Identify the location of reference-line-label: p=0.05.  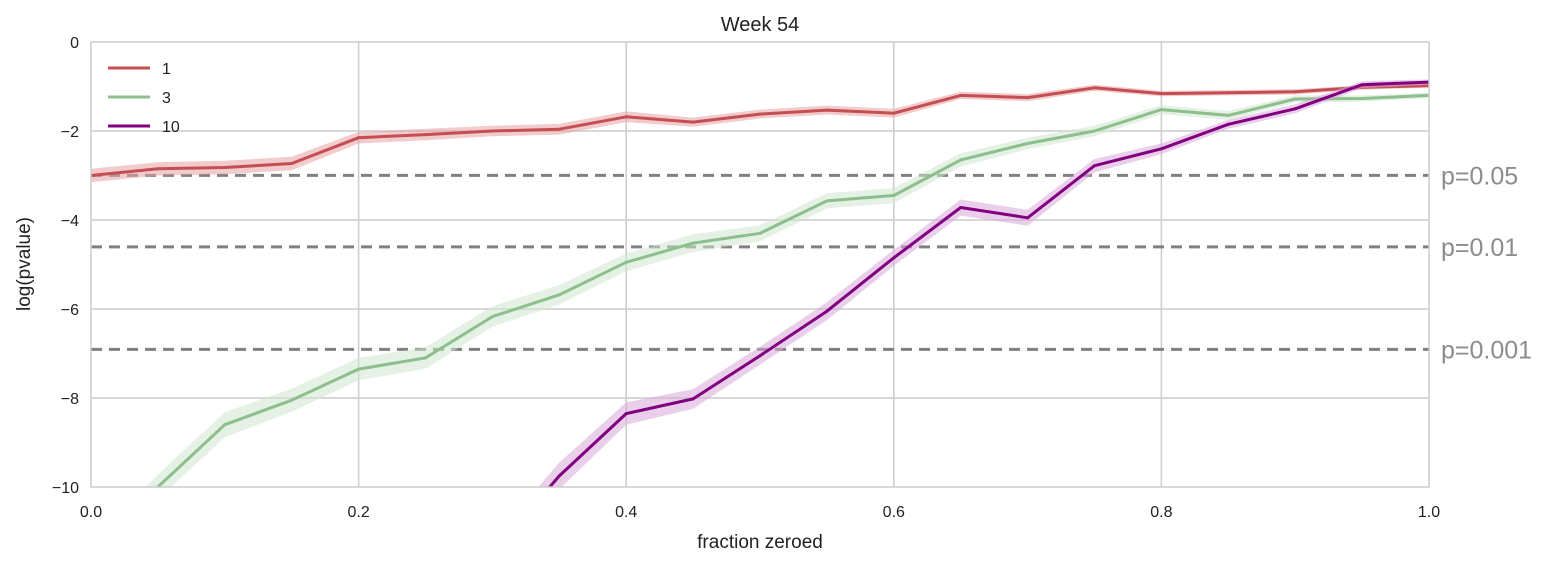
(1479, 176).